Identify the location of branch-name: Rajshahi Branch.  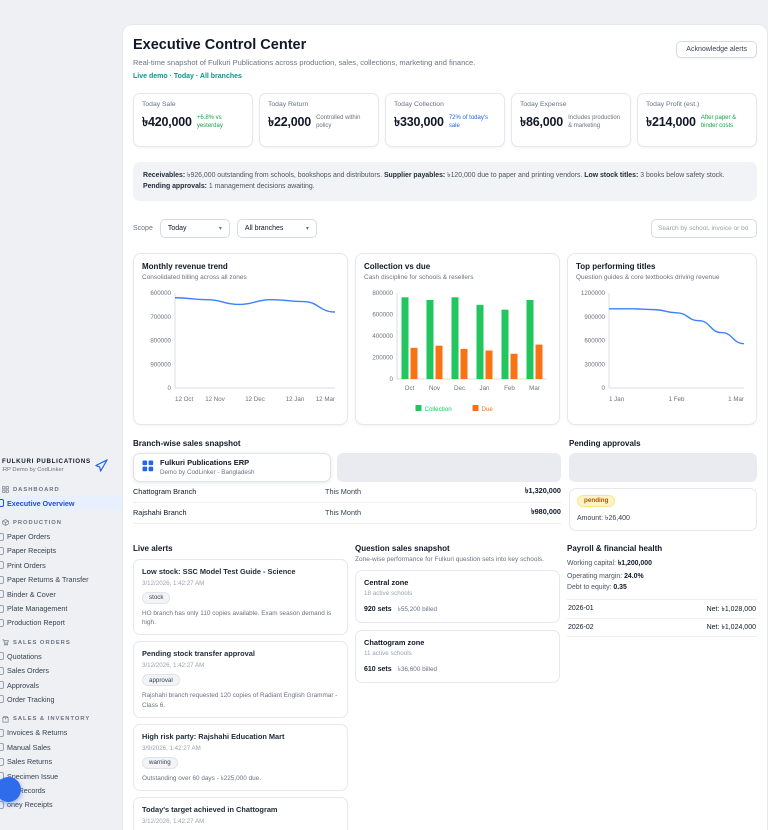
(160, 513).